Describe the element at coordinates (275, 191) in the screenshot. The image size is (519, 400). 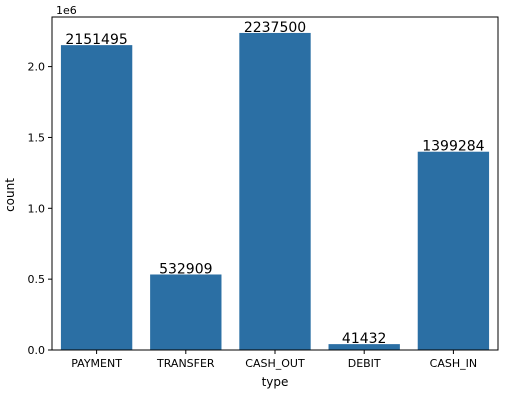
I see `bar-cash-out` at that location.